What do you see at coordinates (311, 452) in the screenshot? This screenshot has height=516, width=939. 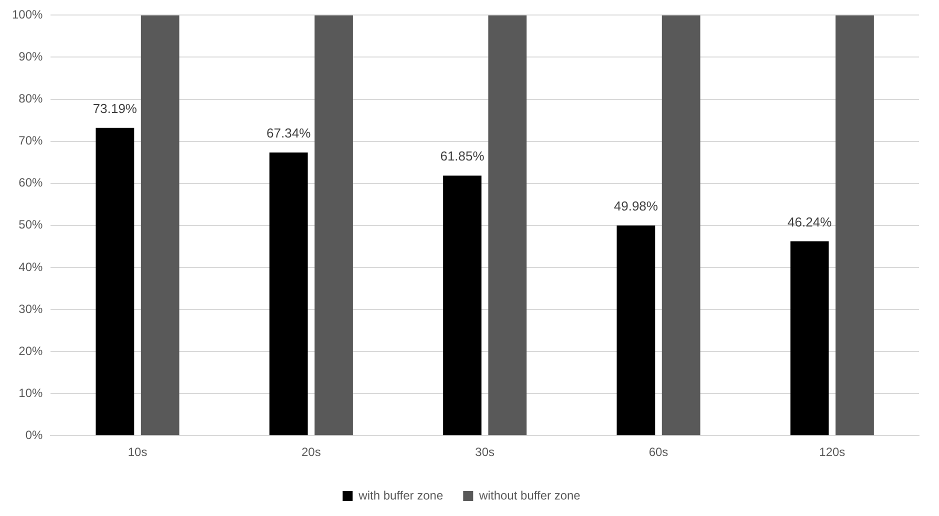 I see `x-tick-label: 20s` at bounding box center [311, 452].